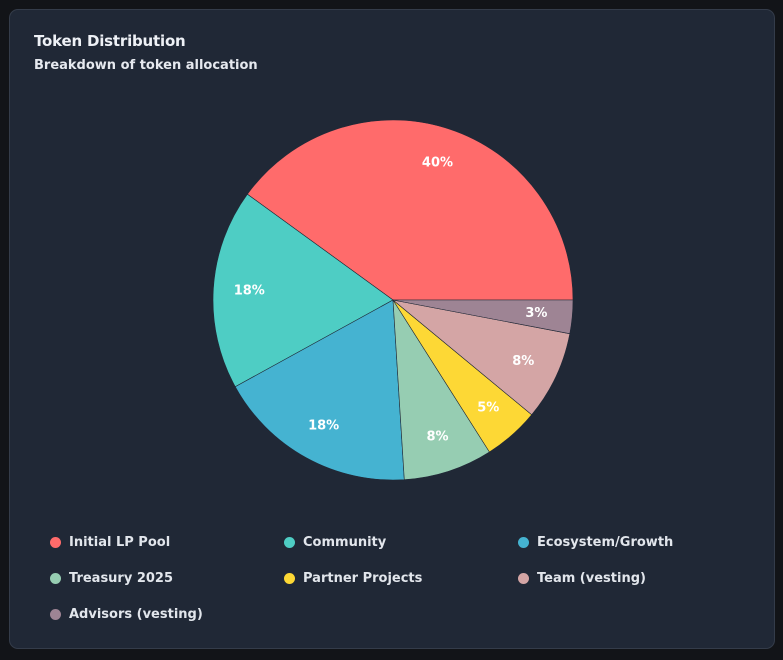 The height and width of the screenshot is (660, 783). What do you see at coordinates (437, 163) in the screenshot?
I see `slice-value-label: 40%` at bounding box center [437, 163].